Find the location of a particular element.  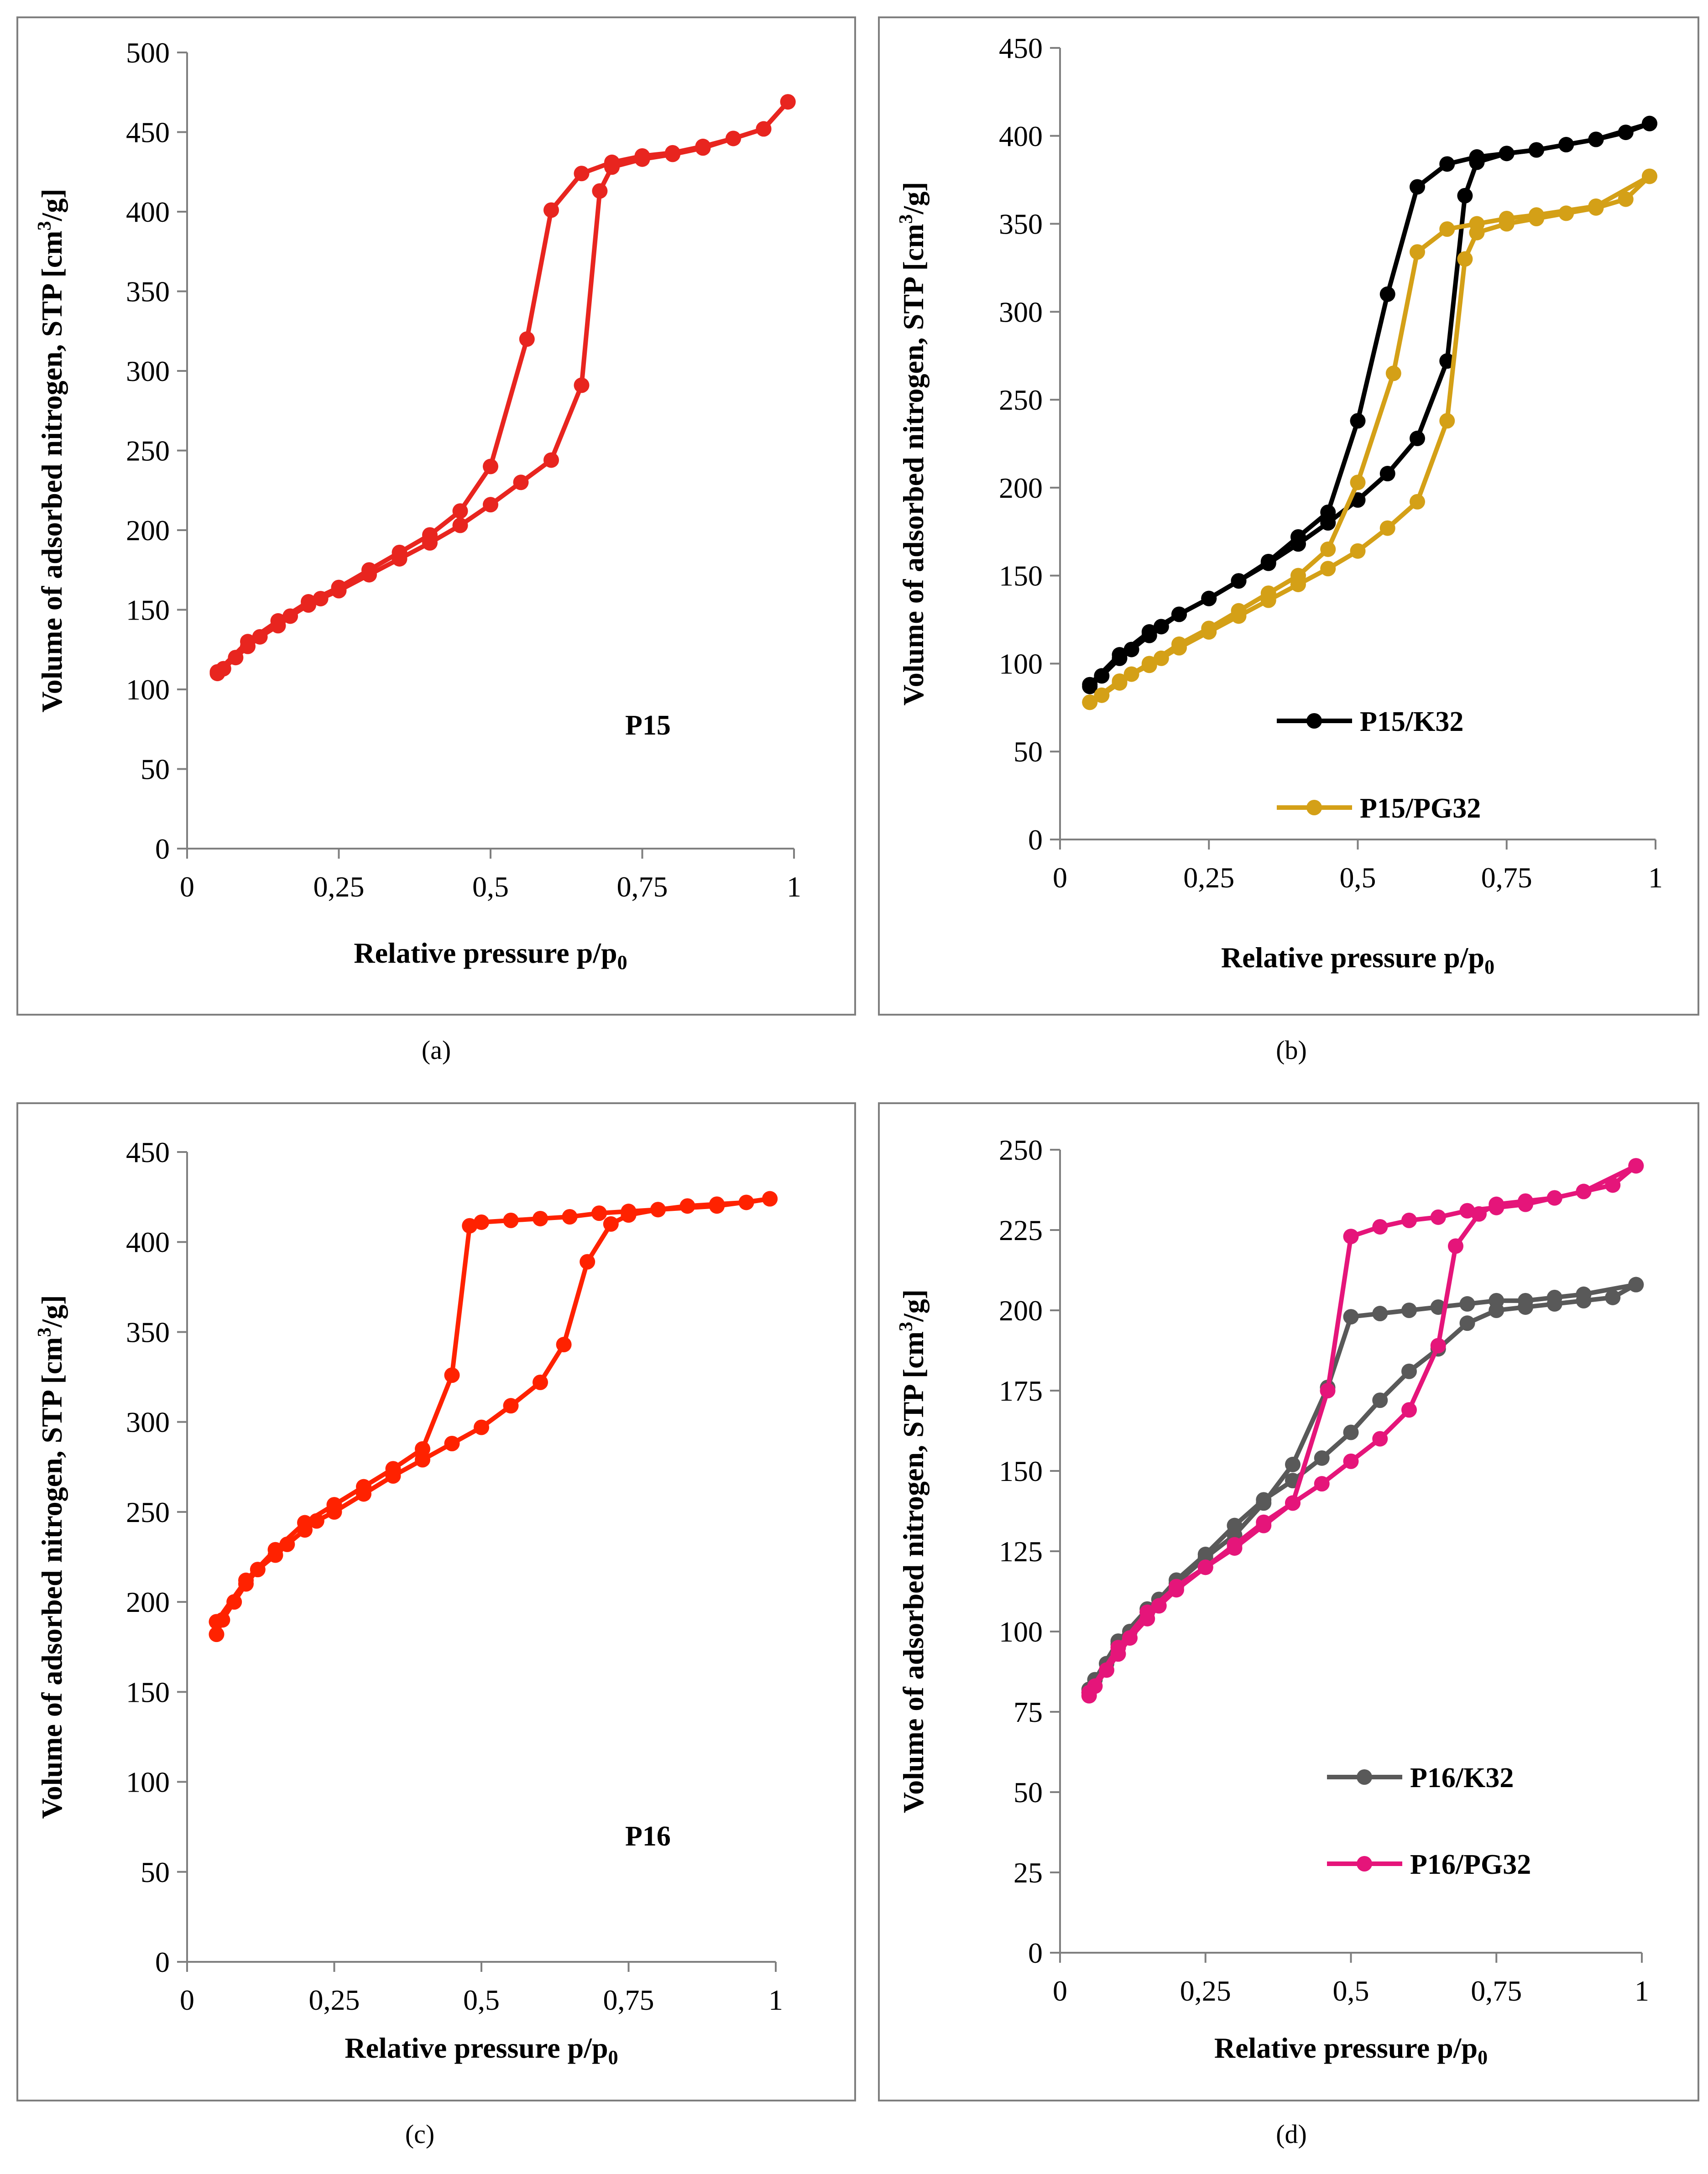

sample-label: P15 is located at coordinates (648, 726).